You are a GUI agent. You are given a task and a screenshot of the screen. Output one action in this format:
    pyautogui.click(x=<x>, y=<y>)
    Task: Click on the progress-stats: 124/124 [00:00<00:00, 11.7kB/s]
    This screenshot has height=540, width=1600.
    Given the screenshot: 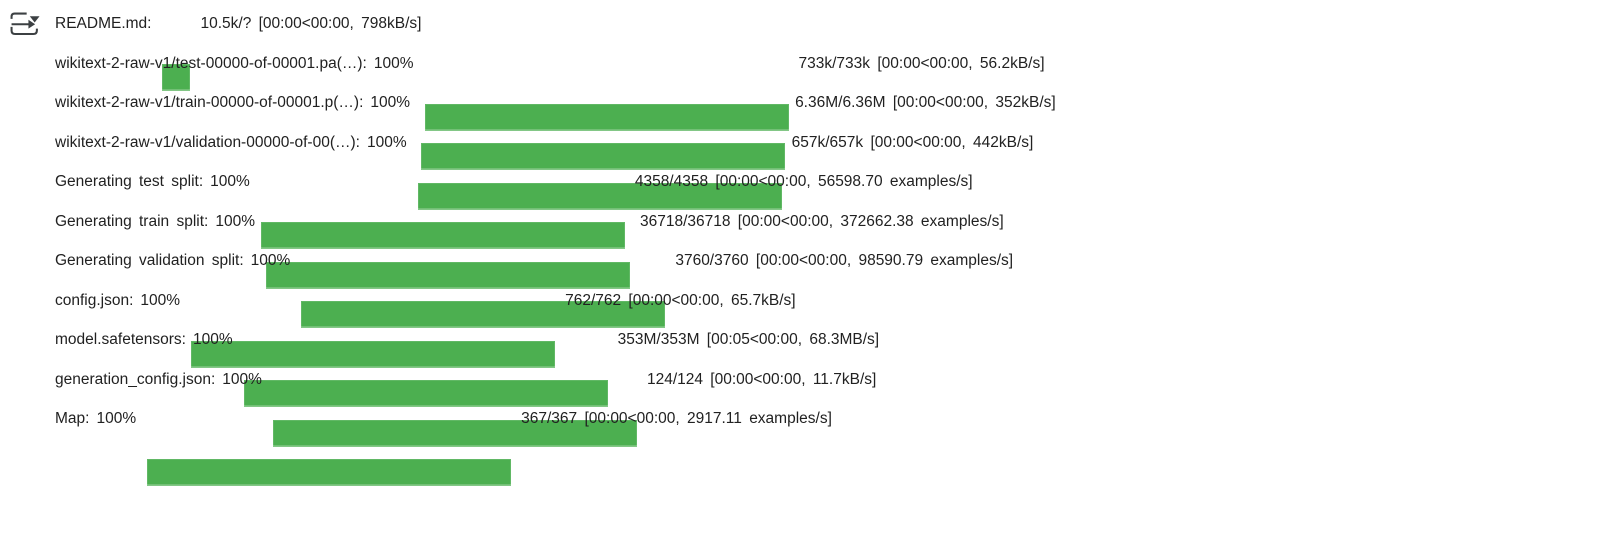 What is the action you would take?
    pyautogui.click(x=761, y=379)
    